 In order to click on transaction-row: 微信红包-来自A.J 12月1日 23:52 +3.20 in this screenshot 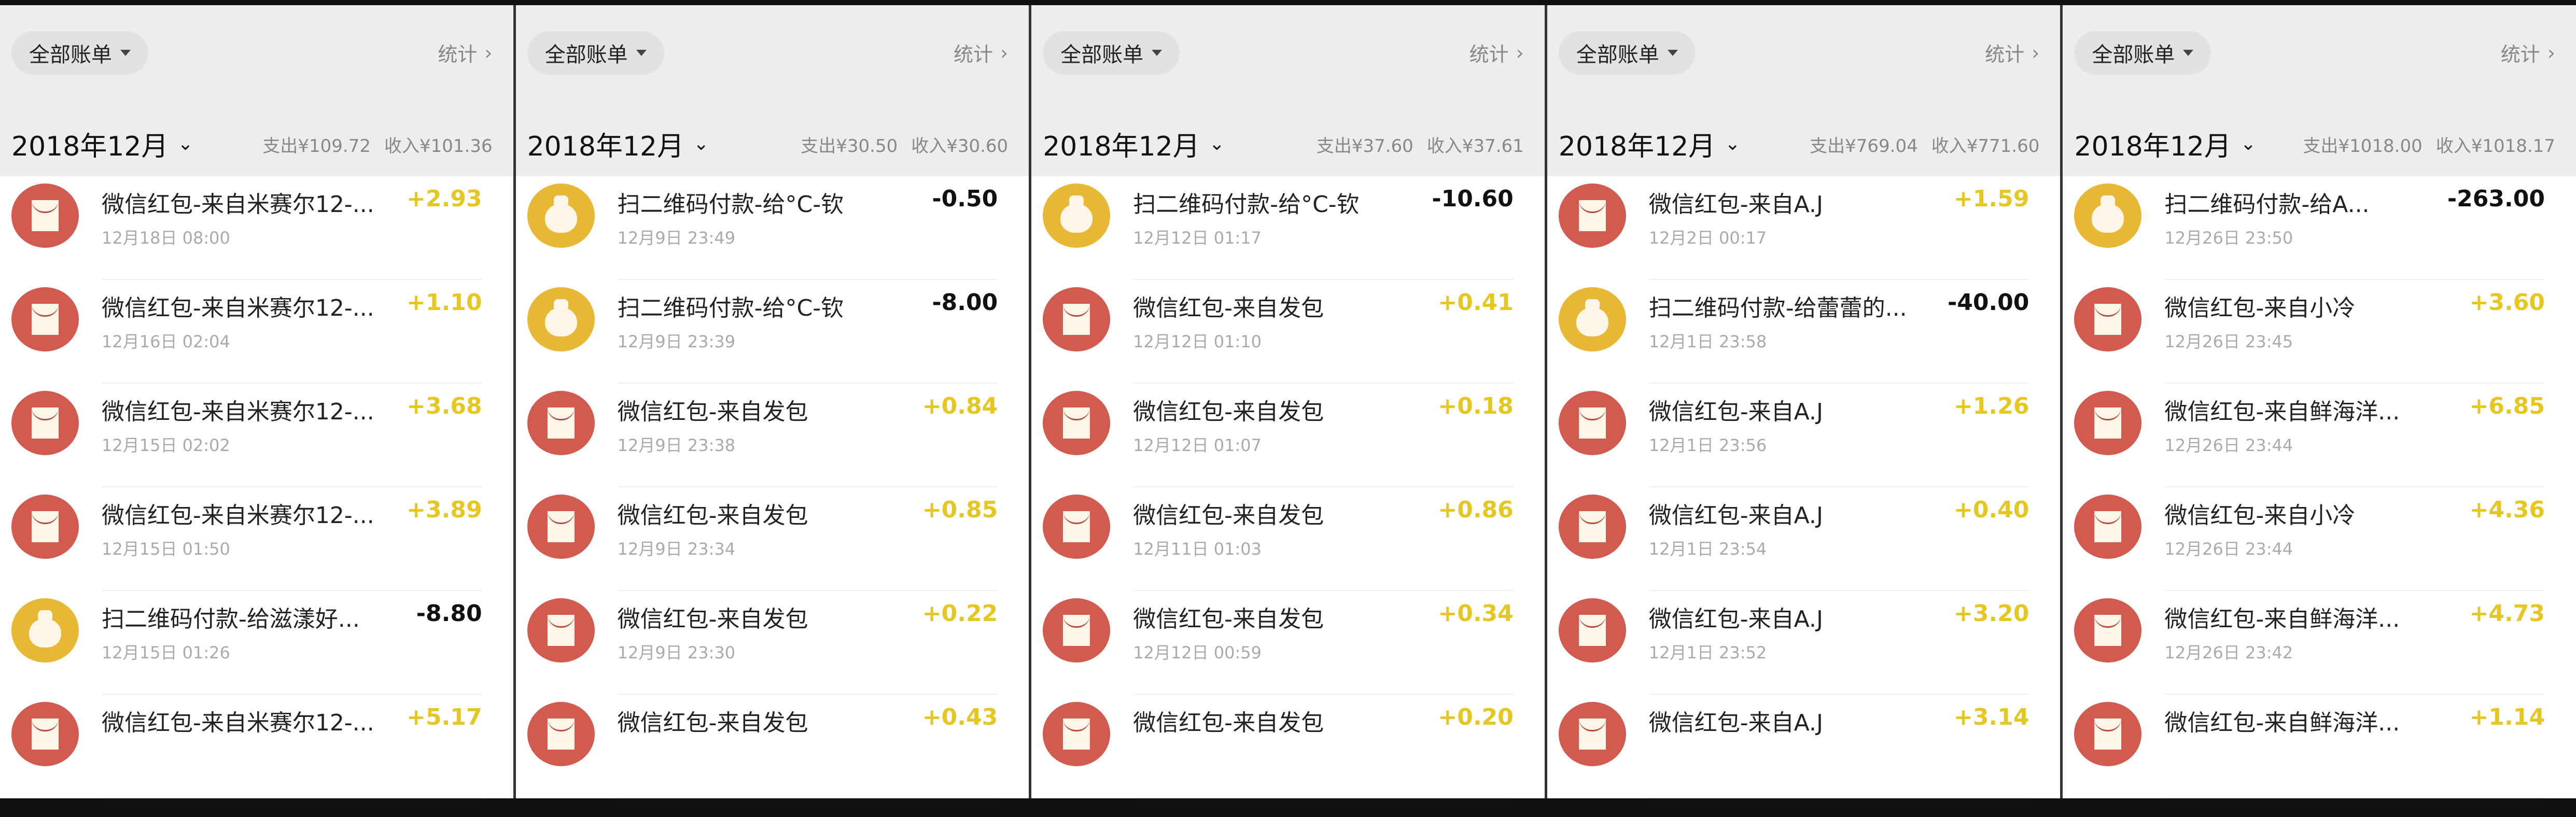, I will do `click(1804, 643)`.